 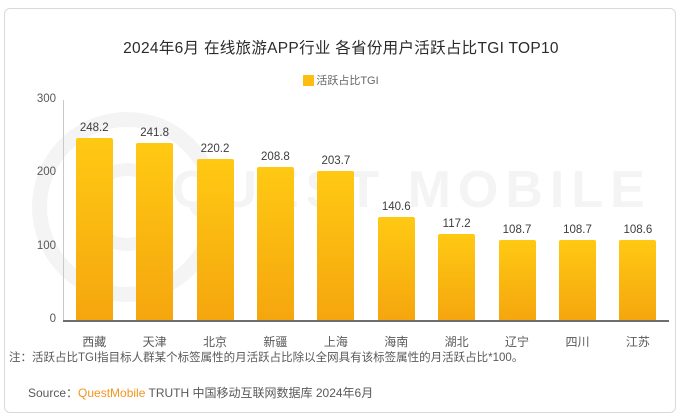 I want to click on x-axis-label: 新疆, so click(x=275, y=342).